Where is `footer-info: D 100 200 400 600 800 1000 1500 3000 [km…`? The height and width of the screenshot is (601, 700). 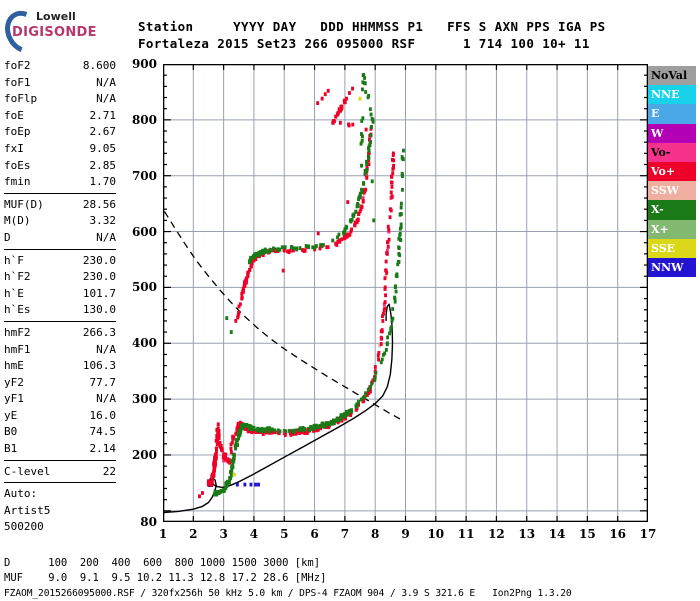 footer-info: D 100 200 400 600 800 1000 1500 3000 [km… is located at coordinates (288, 578).